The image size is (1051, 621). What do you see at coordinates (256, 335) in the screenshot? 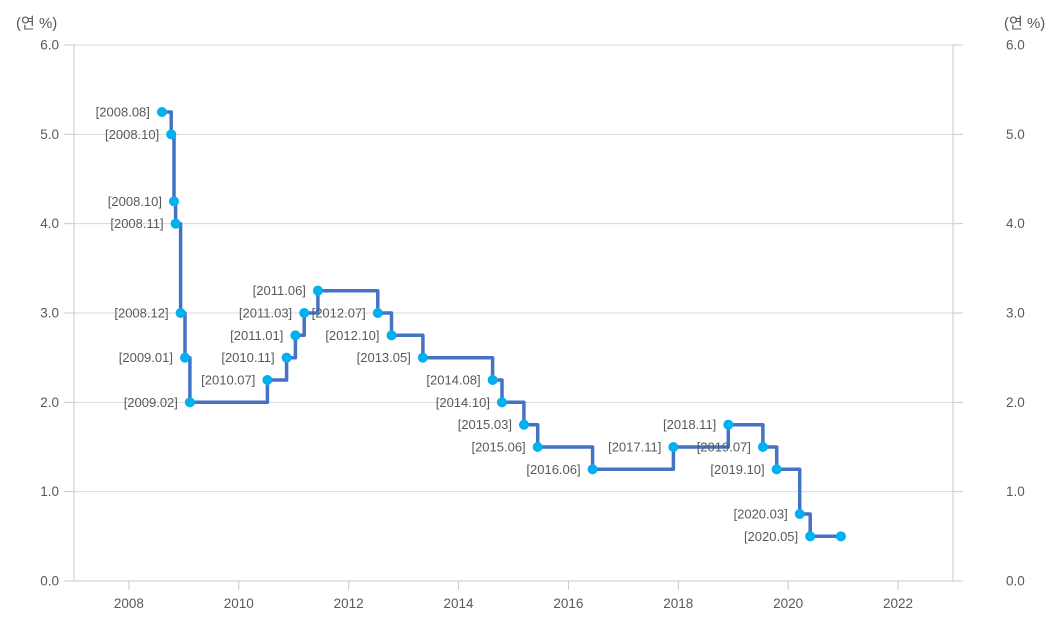
I see `data-point-label: [2011.01]` at bounding box center [256, 335].